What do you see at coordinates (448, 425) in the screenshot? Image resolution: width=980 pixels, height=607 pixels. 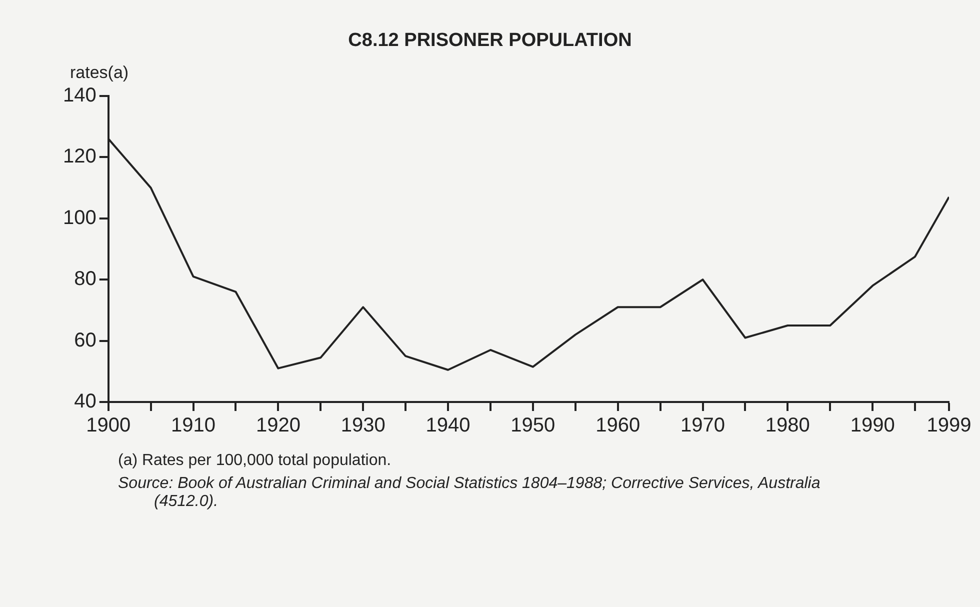 I see `x-tick-label: 1940` at bounding box center [448, 425].